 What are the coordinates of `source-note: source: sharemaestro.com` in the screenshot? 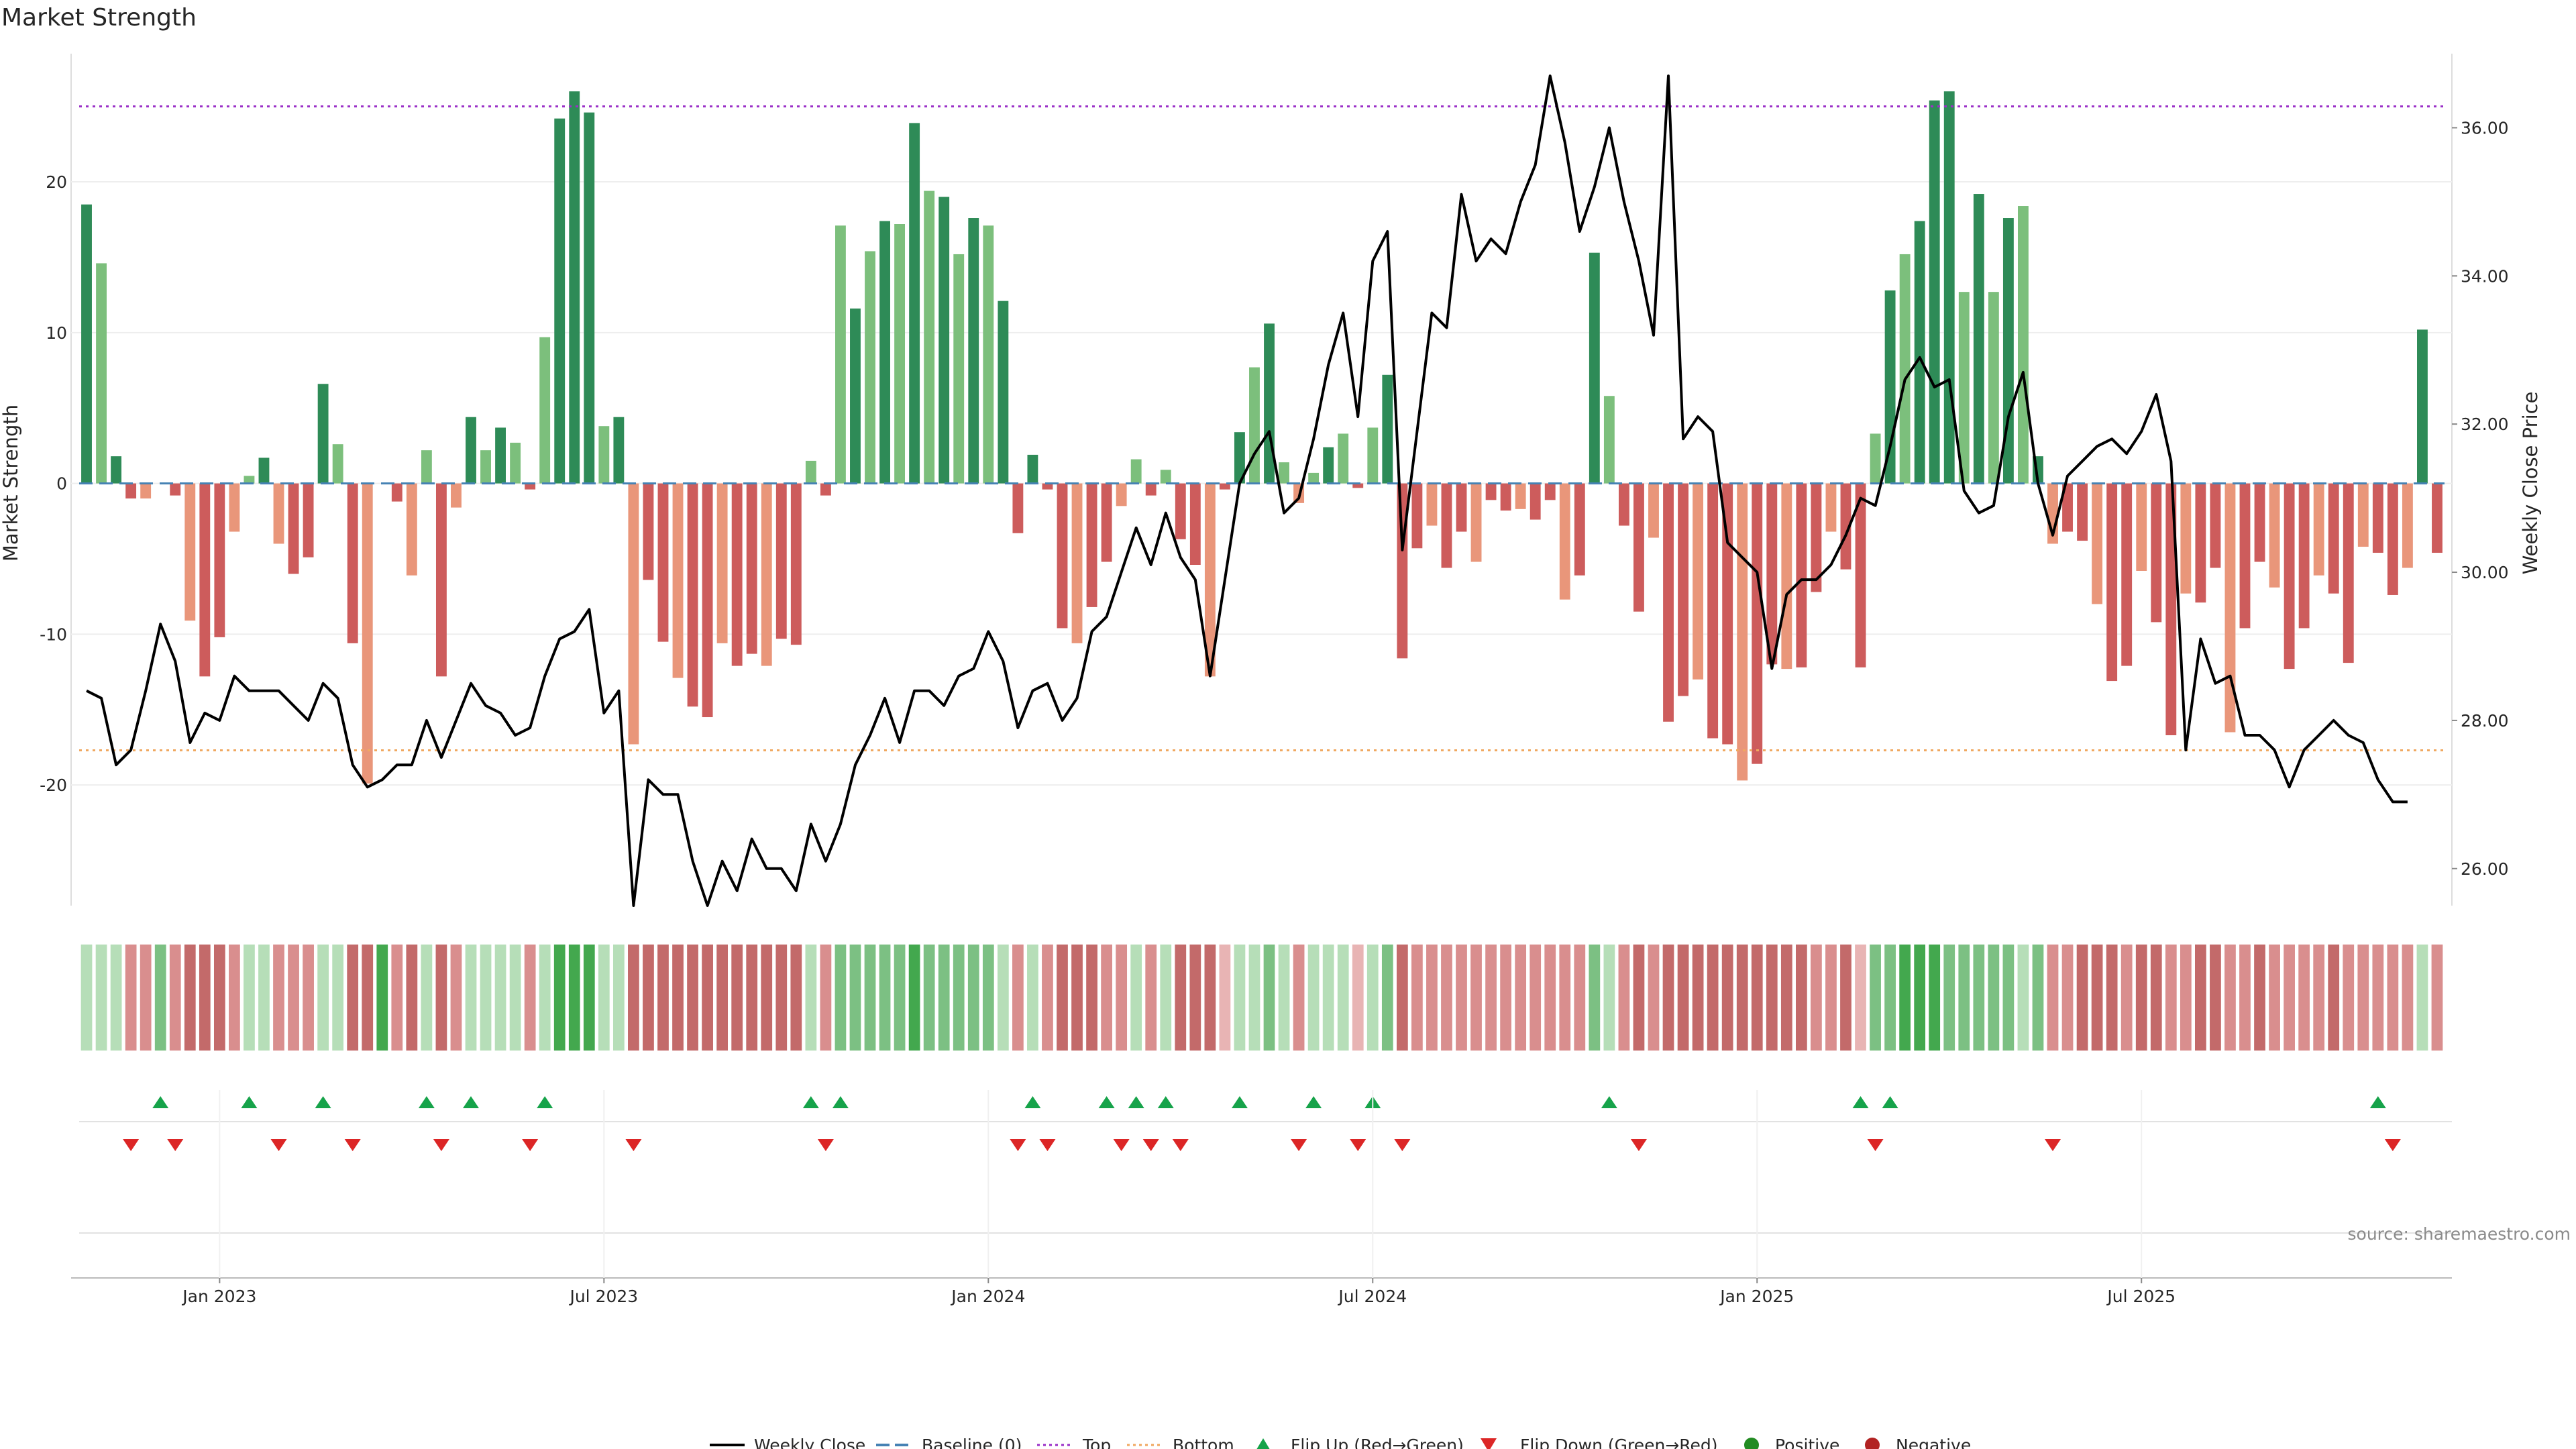 It's located at (2459, 1234).